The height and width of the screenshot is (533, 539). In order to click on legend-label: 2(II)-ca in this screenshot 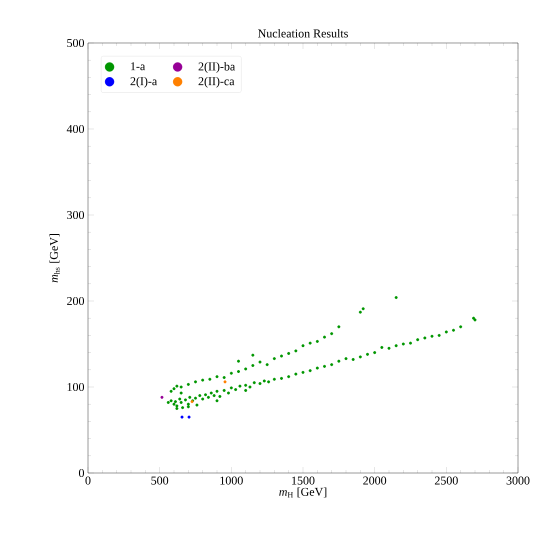, I will do `click(216, 82)`.